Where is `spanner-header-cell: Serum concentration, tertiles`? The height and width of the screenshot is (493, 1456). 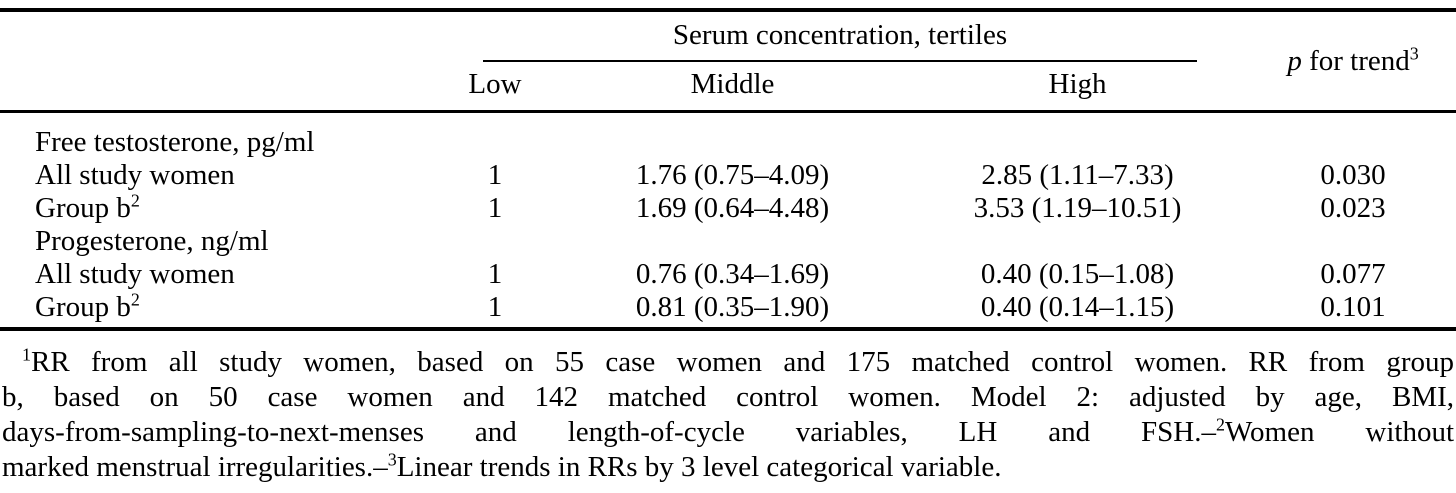
spanner-header-cell: Serum concentration, tertiles is located at coordinates (840, 36).